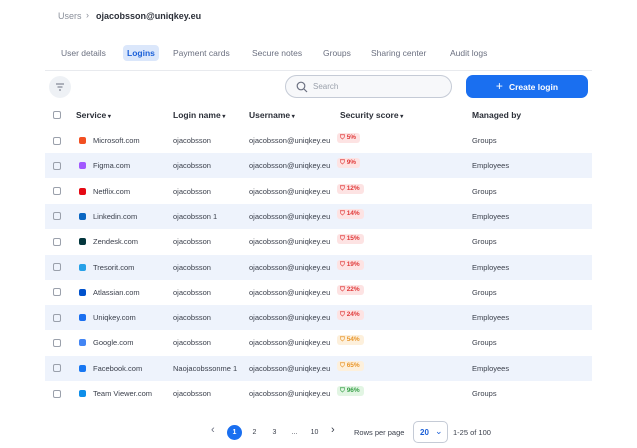 The height and width of the screenshot is (448, 637). What do you see at coordinates (201, 53) in the screenshot?
I see `tab: Payment cards` at bounding box center [201, 53].